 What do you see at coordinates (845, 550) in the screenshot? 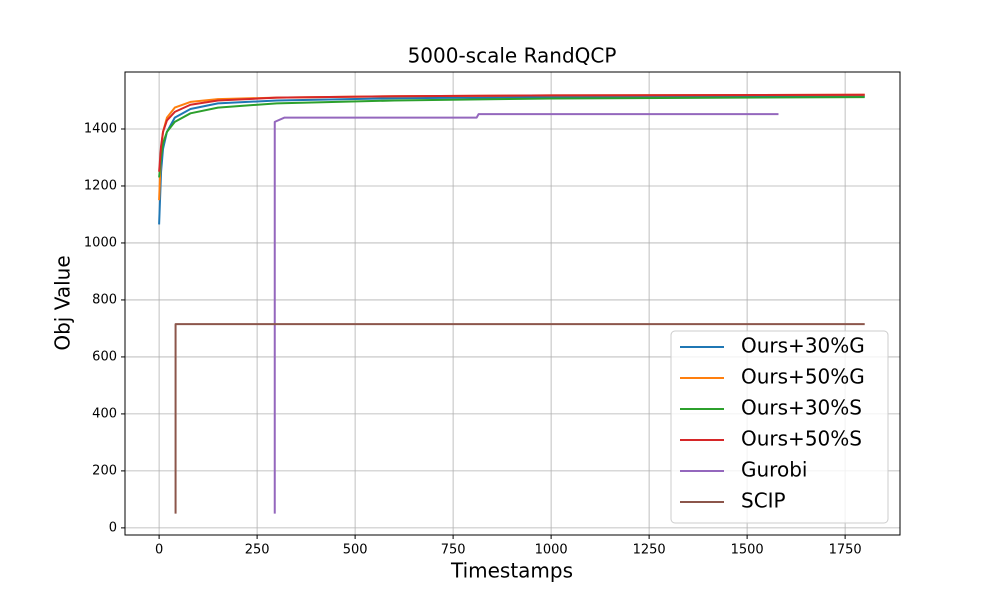
I see `x-tick-label: 1750` at bounding box center [845, 550].